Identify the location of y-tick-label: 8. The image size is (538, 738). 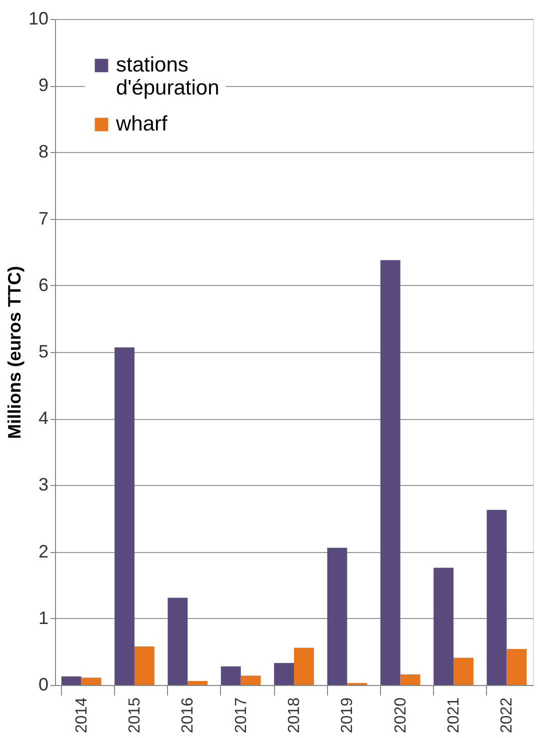
(43, 152).